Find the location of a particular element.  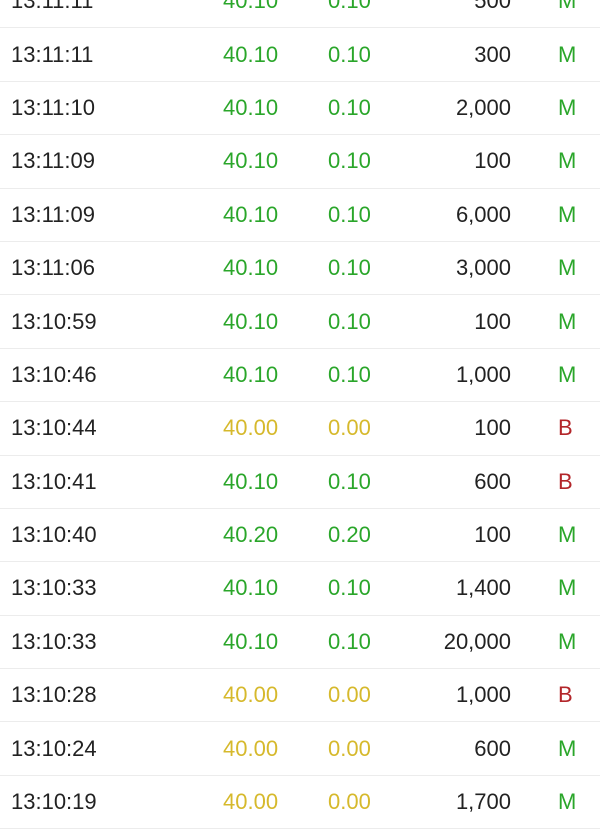

trade-row: 13:10:44 40.00 0.00 100 B is located at coordinates (300, 429).